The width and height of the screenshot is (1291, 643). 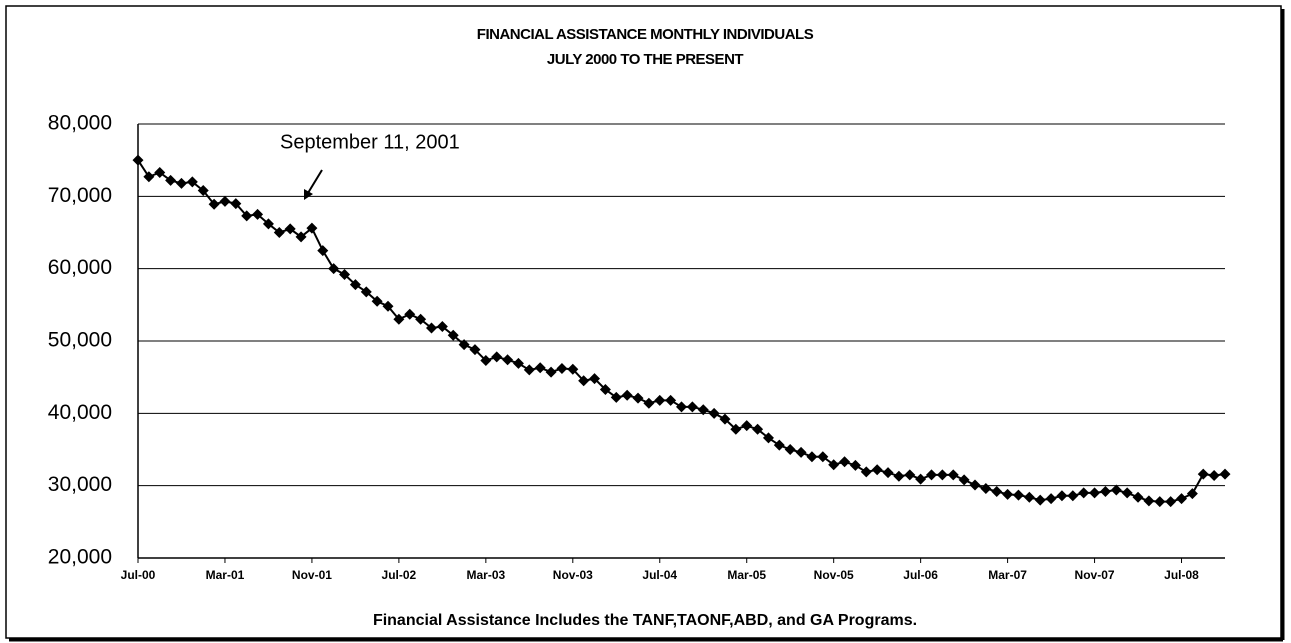 What do you see at coordinates (80, 267) in the screenshot?
I see `y-tick-label: 60,000` at bounding box center [80, 267].